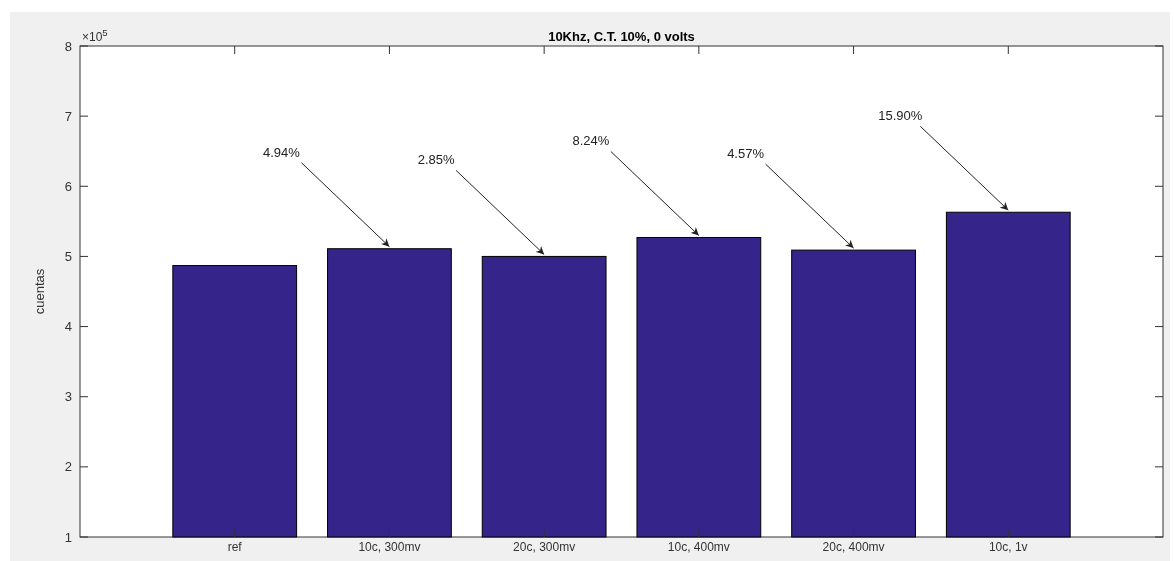 The width and height of the screenshot is (1174, 561). Describe the element at coordinates (621, 36) in the screenshot. I see `chart-title: 10Khz, C.T. 10%, 0 volts` at that location.